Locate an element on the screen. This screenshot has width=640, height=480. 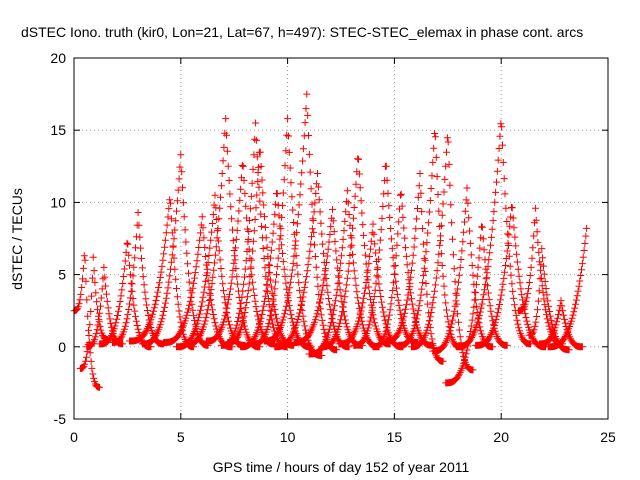
y-tick-label: 0 is located at coordinates (62, 347).